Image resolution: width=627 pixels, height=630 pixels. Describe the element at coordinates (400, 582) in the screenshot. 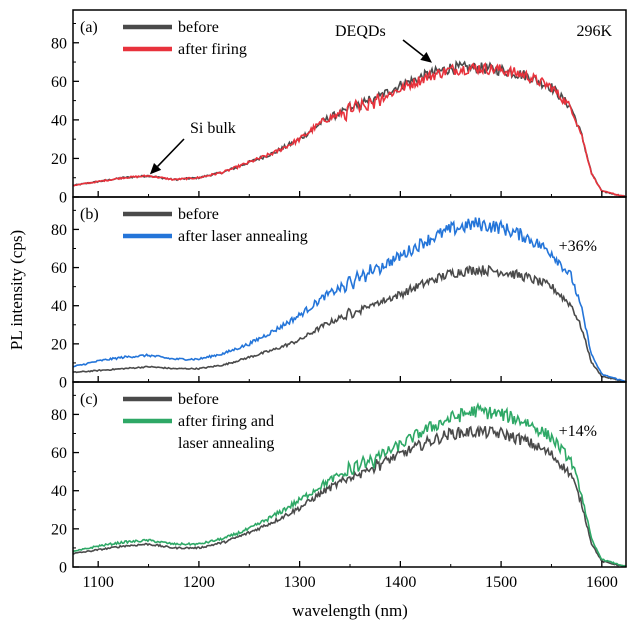

I see `x-tick-label: 1400` at that location.